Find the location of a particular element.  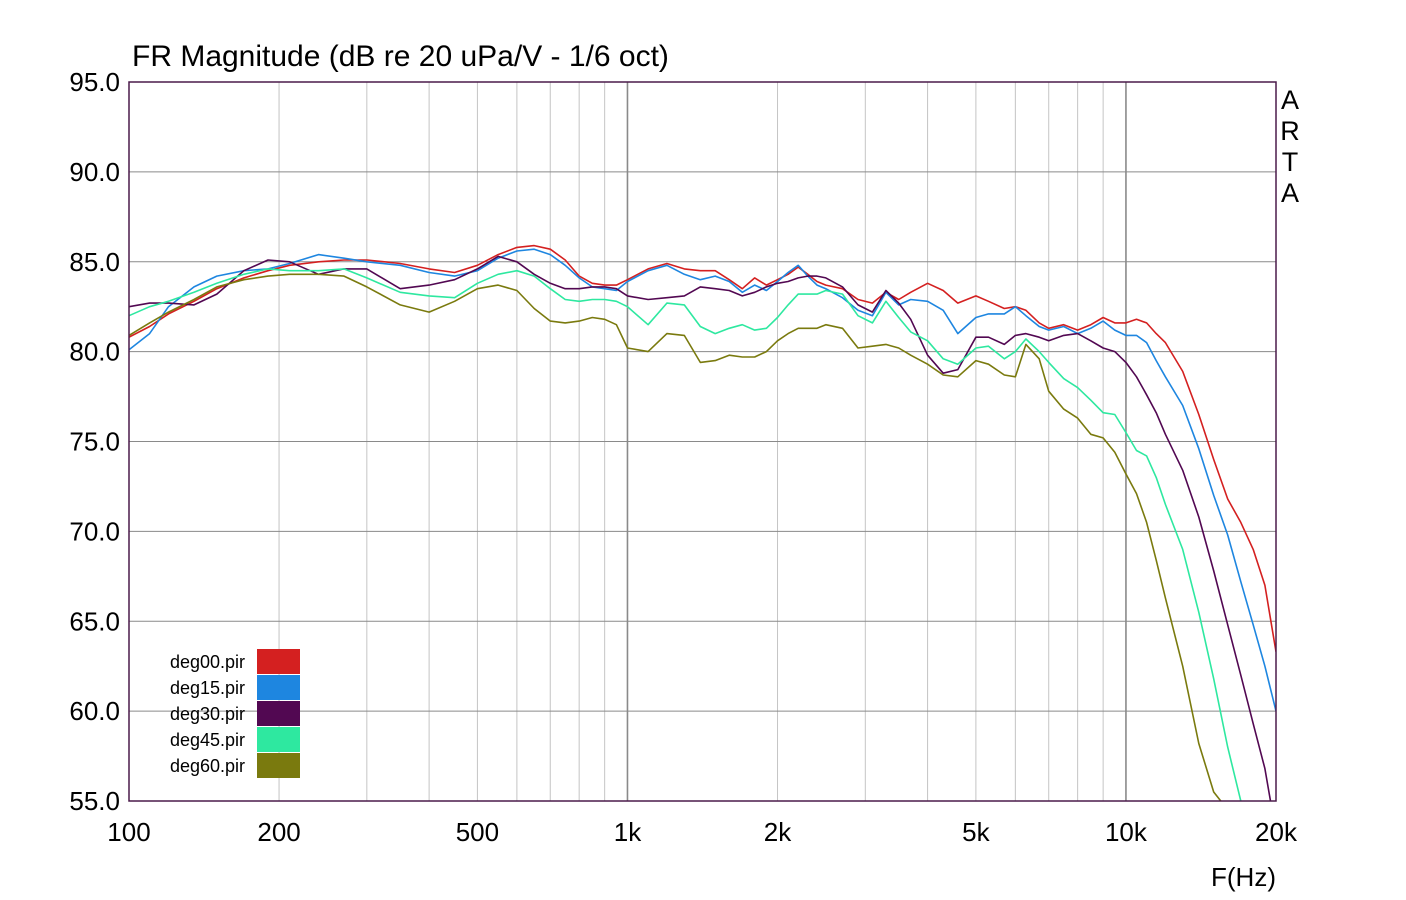

y-tick-label: 65.0 is located at coordinates (94, 621).